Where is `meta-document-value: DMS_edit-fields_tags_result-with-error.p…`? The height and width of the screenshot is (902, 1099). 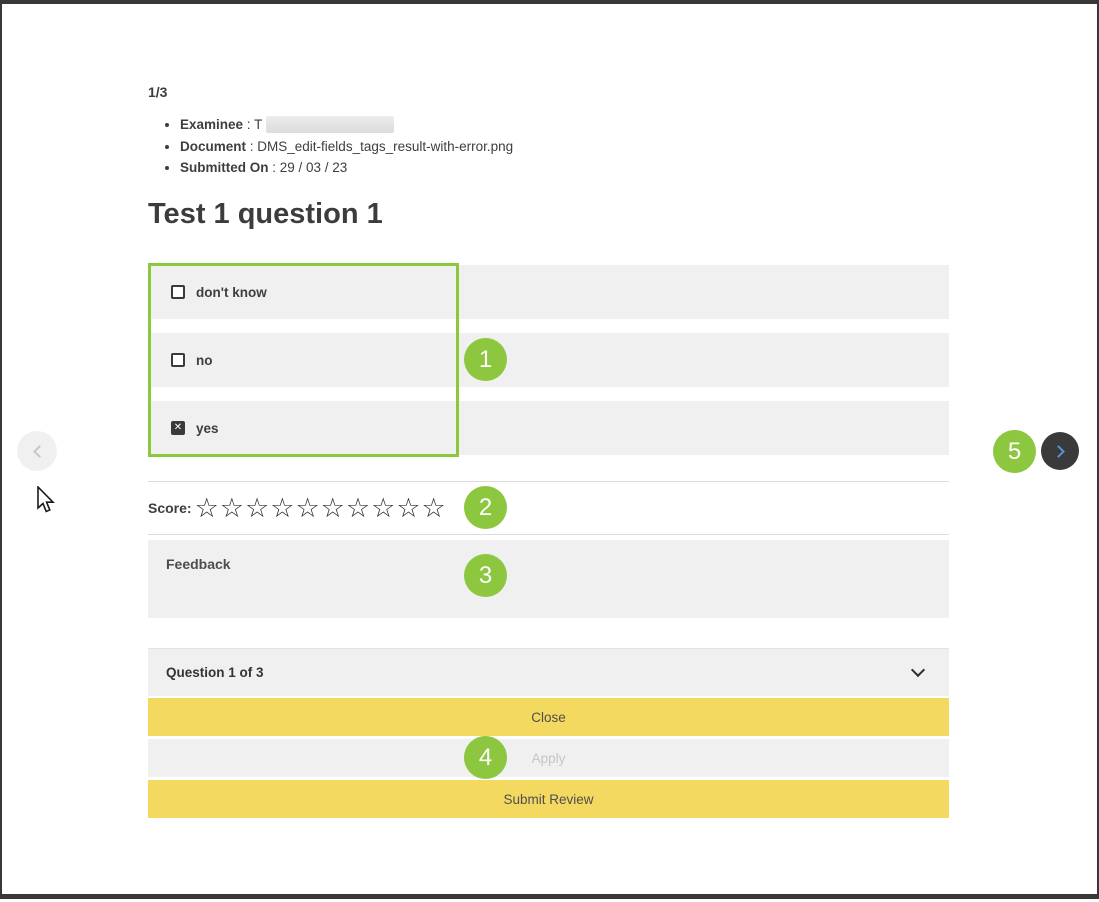 meta-document-value: DMS_edit-fields_tags_result-with-error.p… is located at coordinates (385, 146).